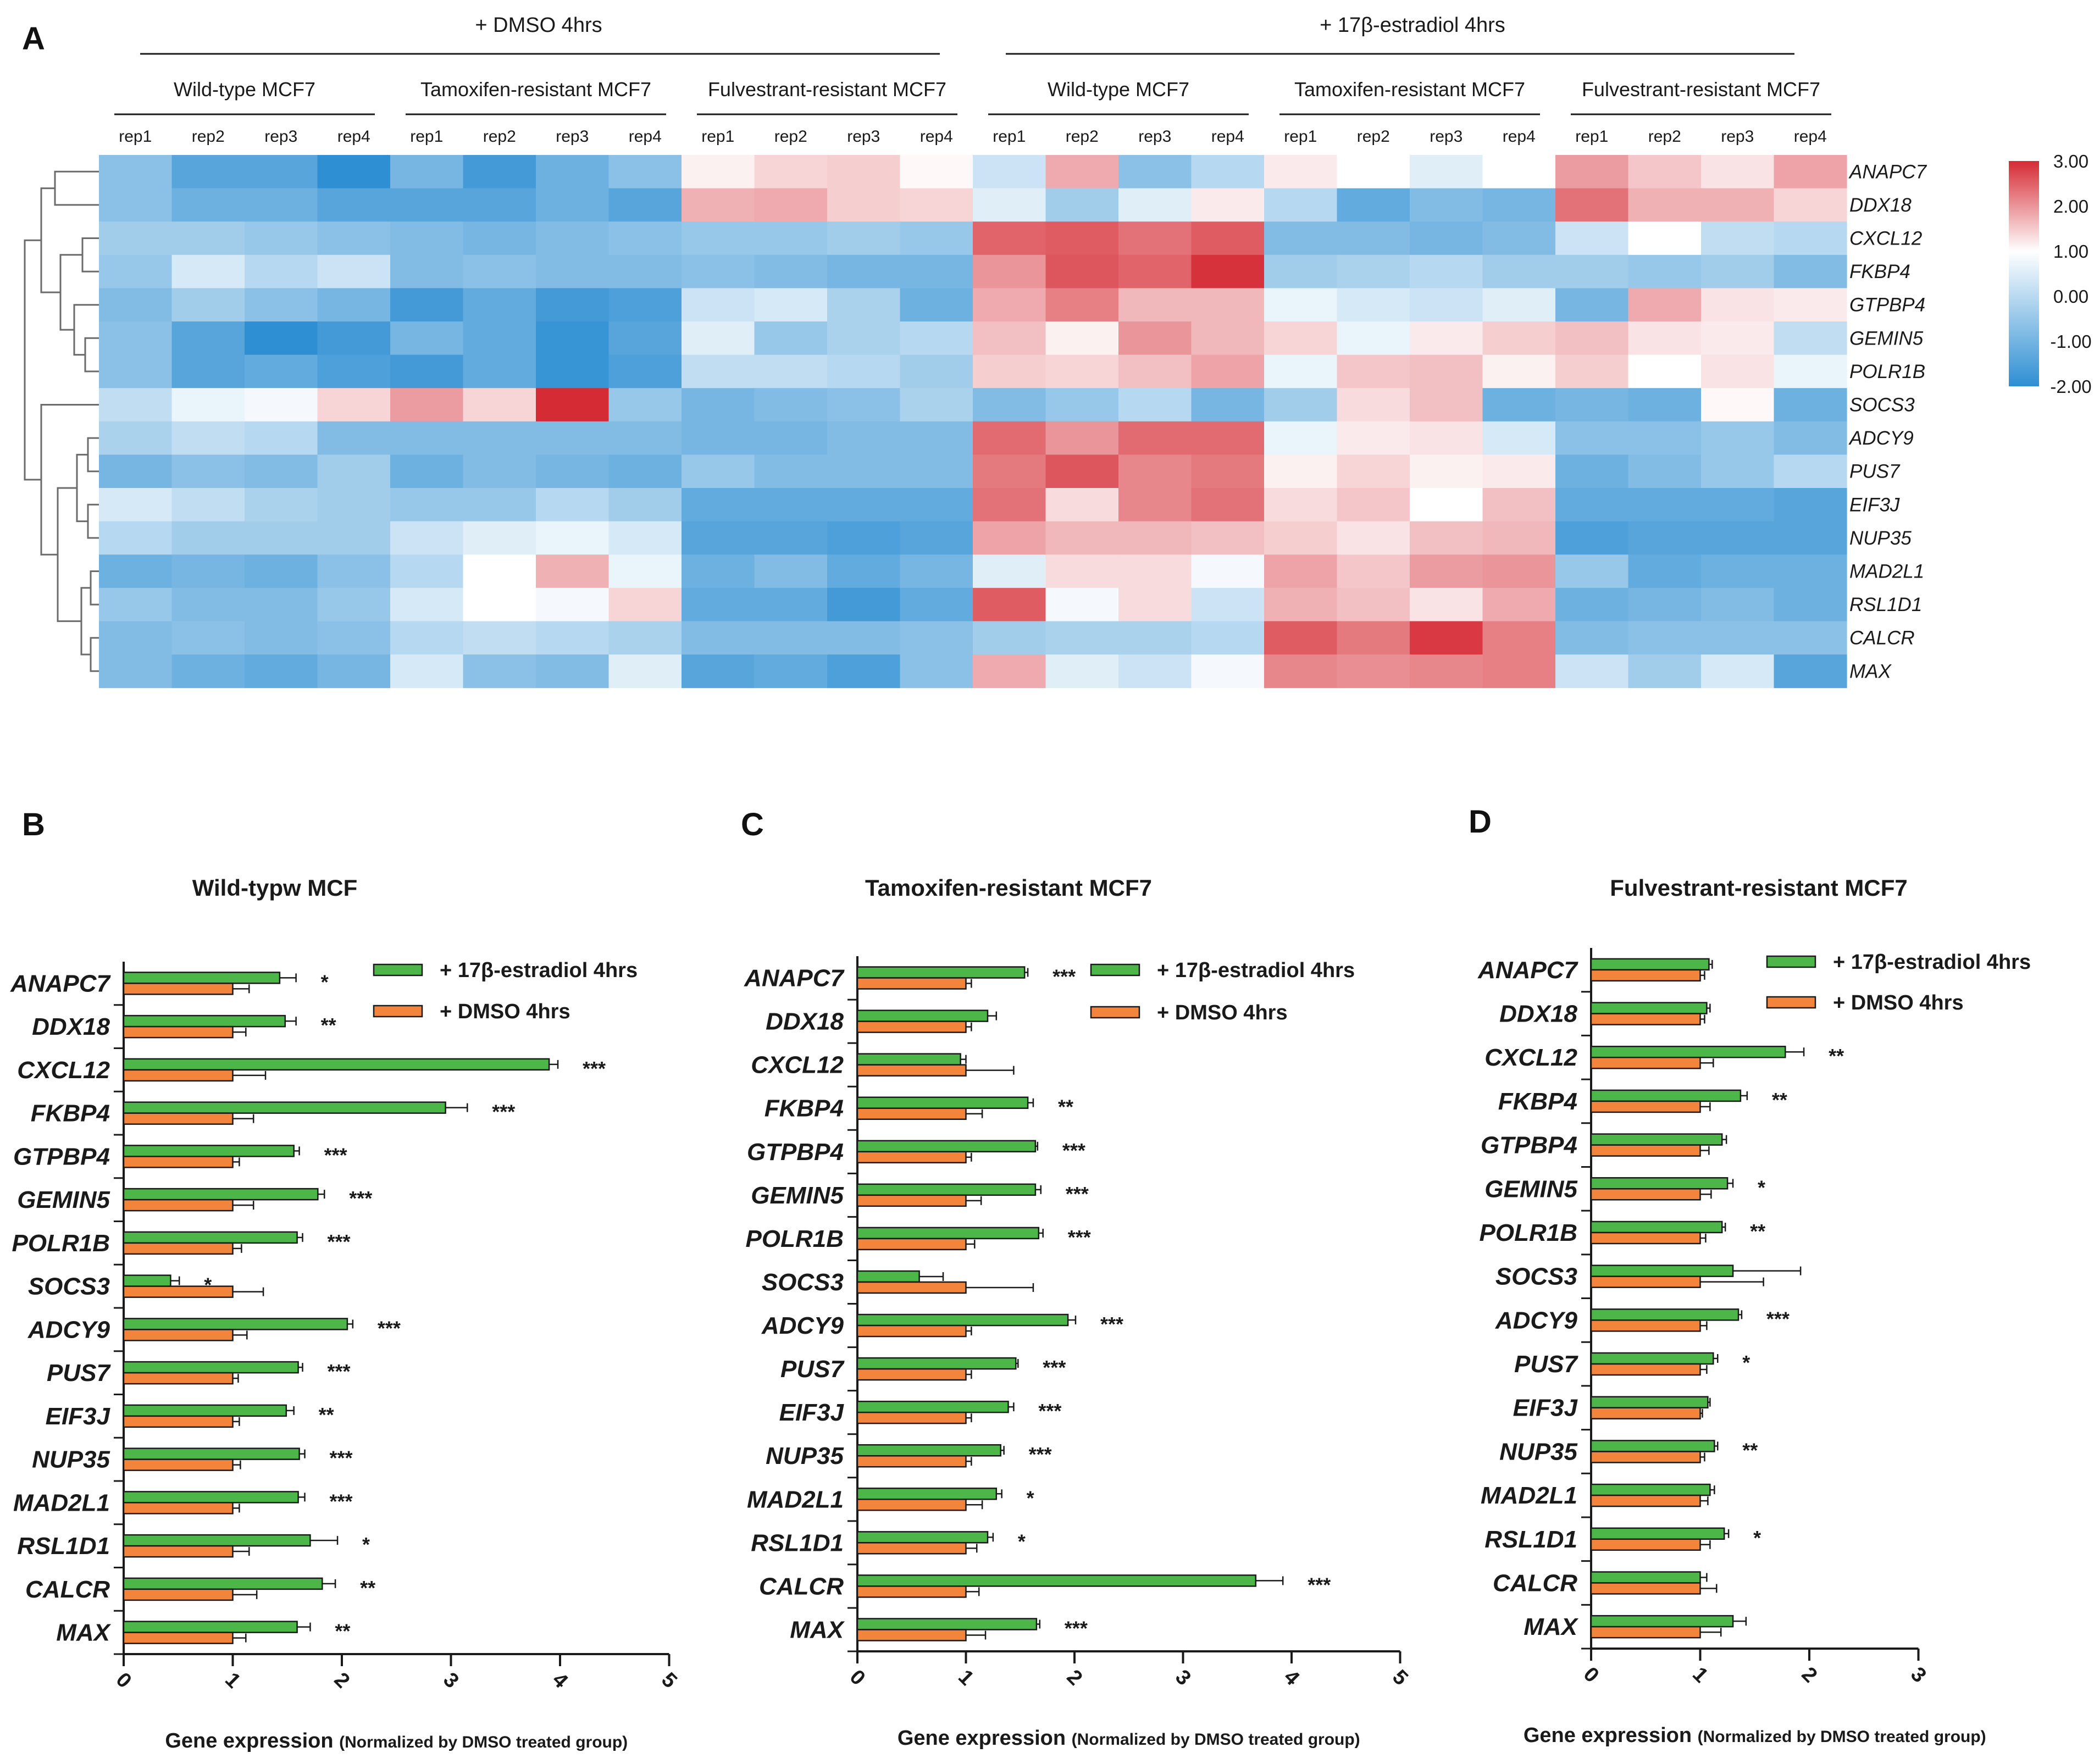 The width and height of the screenshot is (2094, 1764). I want to click on category-label: NUP35, so click(1538, 1451).